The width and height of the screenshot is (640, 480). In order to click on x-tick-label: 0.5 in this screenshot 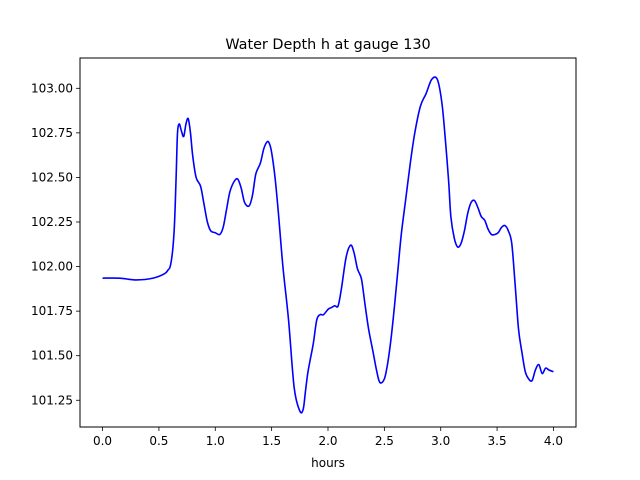, I will do `click(158, 441)`.